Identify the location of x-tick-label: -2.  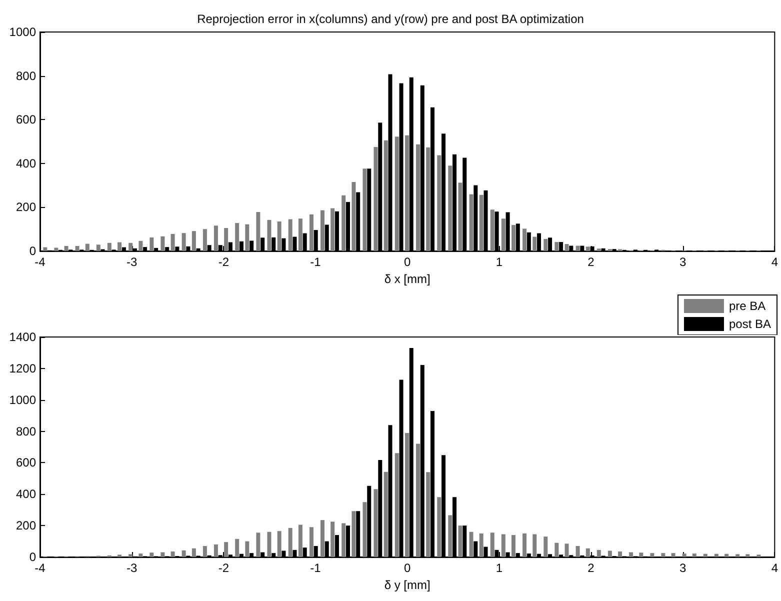
(224, 568).